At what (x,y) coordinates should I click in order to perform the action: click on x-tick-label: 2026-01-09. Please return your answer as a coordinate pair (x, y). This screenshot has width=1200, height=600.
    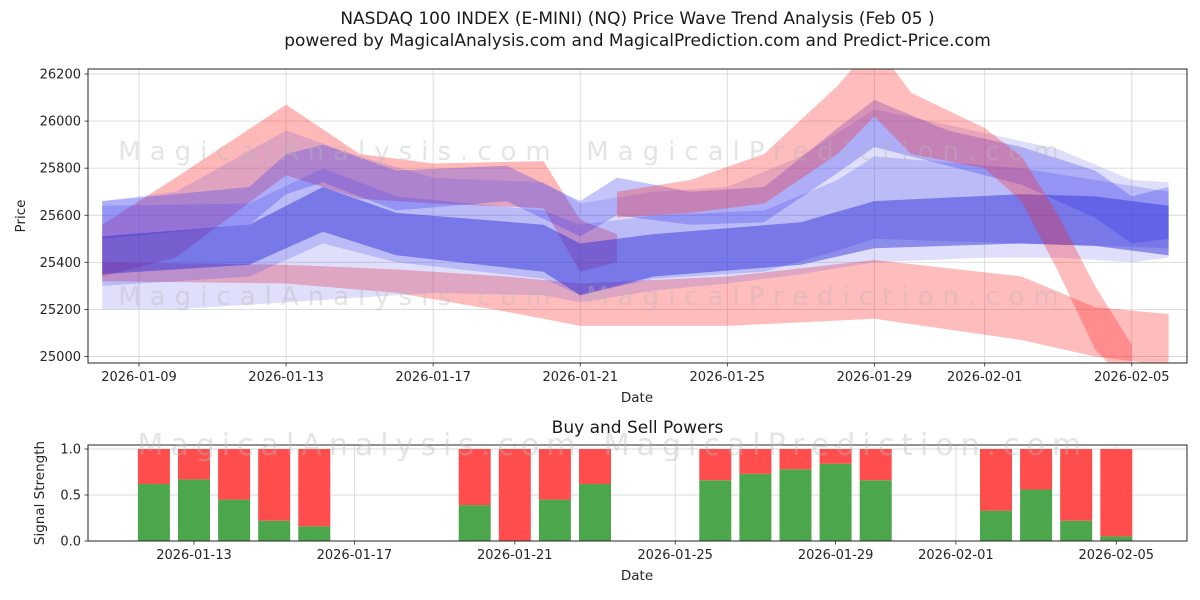
    Looking at the image, I should click on (139, 377).